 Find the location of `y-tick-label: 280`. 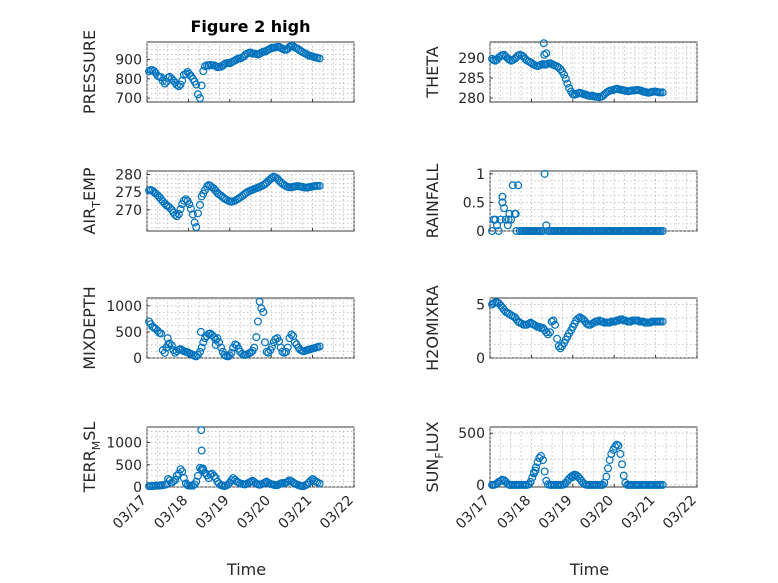

y-tick-label: 280 is located at coordinates (471, 99).